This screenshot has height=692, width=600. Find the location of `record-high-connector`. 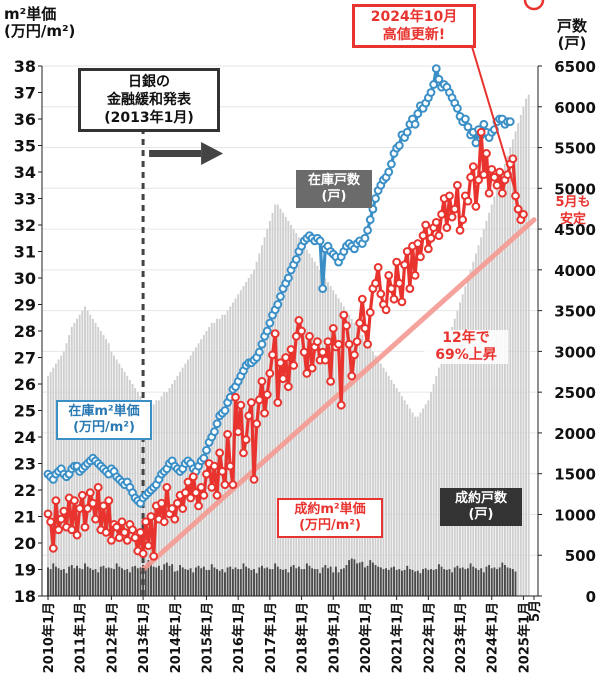

record-high-connector is located at coordinates (493, 116).